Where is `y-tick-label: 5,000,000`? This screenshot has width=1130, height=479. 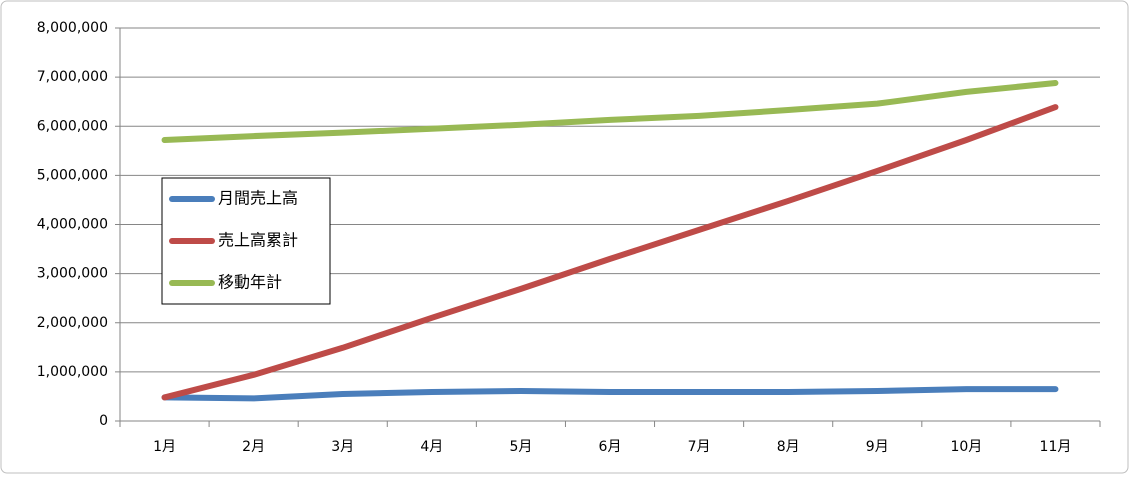 y-tick-label: 5,000,000 is located at coordinates (72, 175).